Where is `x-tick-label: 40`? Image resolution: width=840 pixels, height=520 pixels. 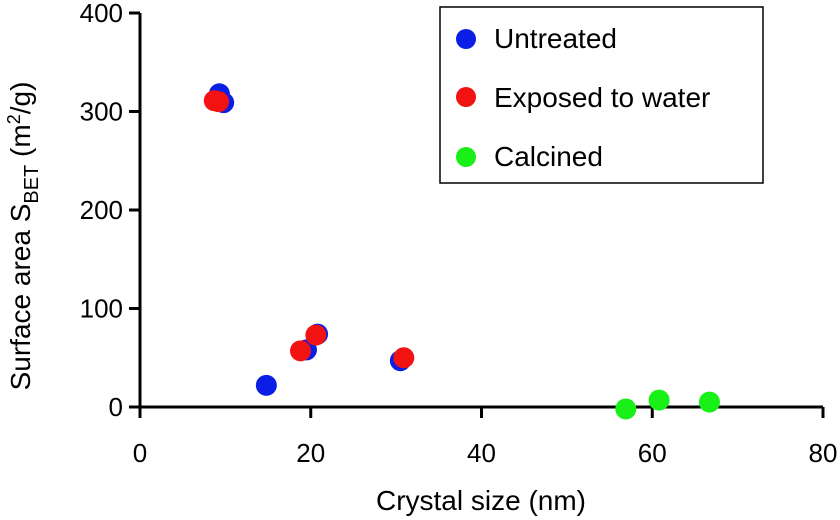
x-tick-label: 40 is located at coordinates (481, 453).